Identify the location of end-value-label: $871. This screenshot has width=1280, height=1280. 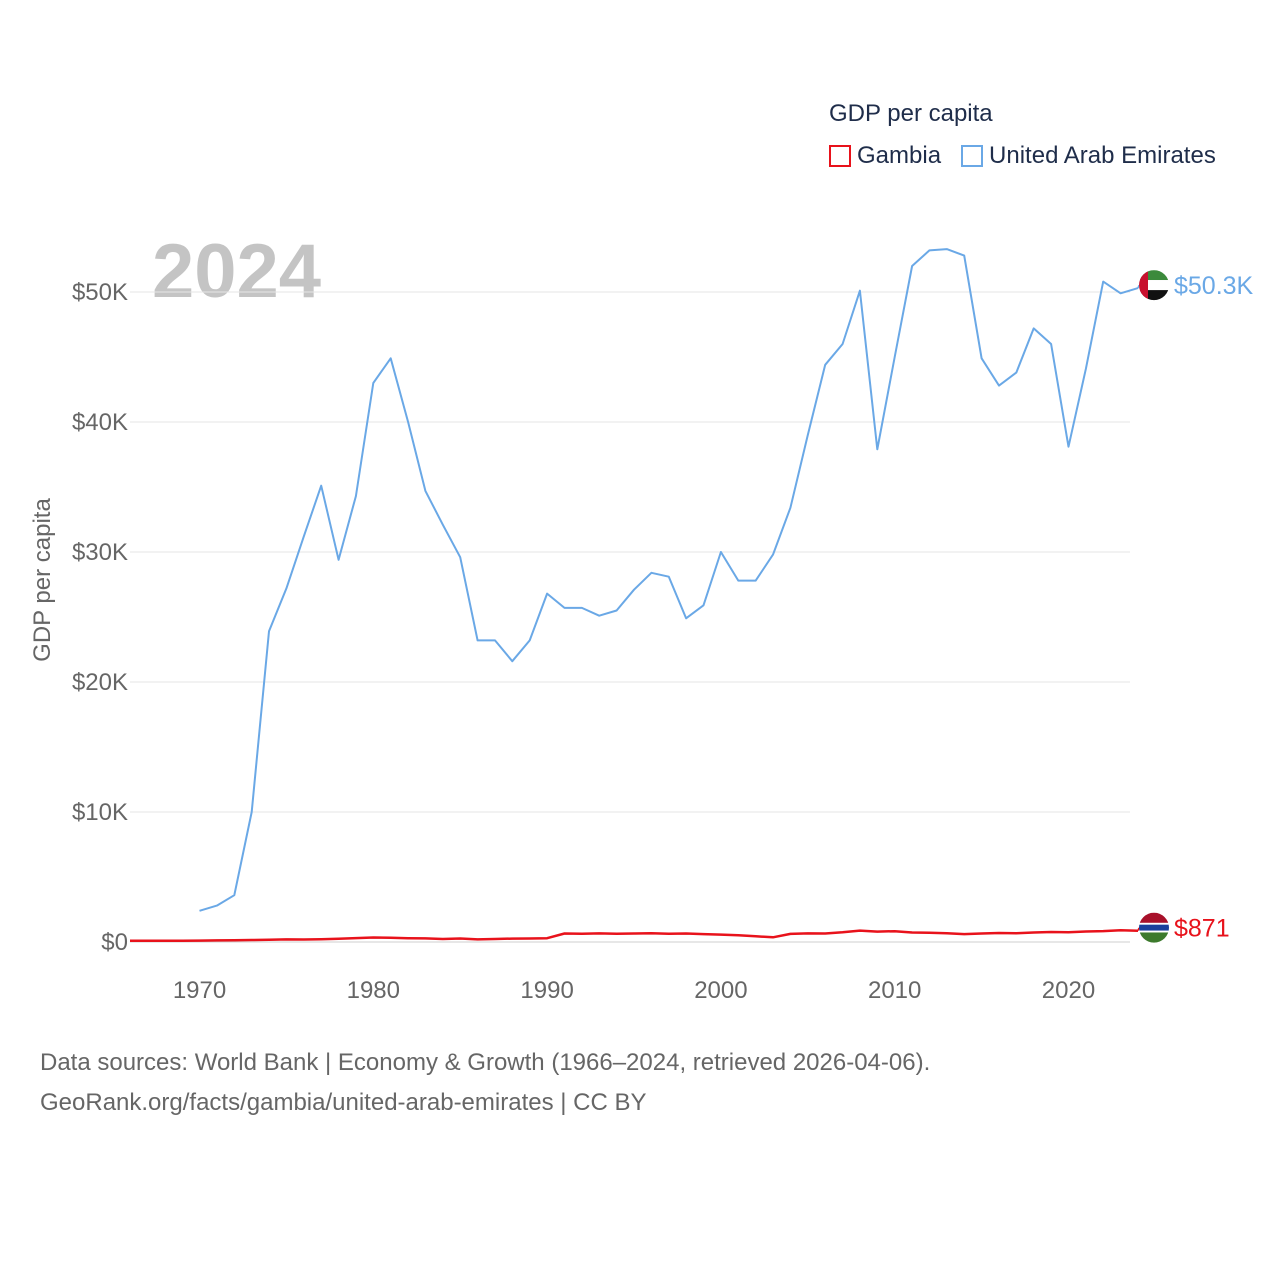
(1202, 929).